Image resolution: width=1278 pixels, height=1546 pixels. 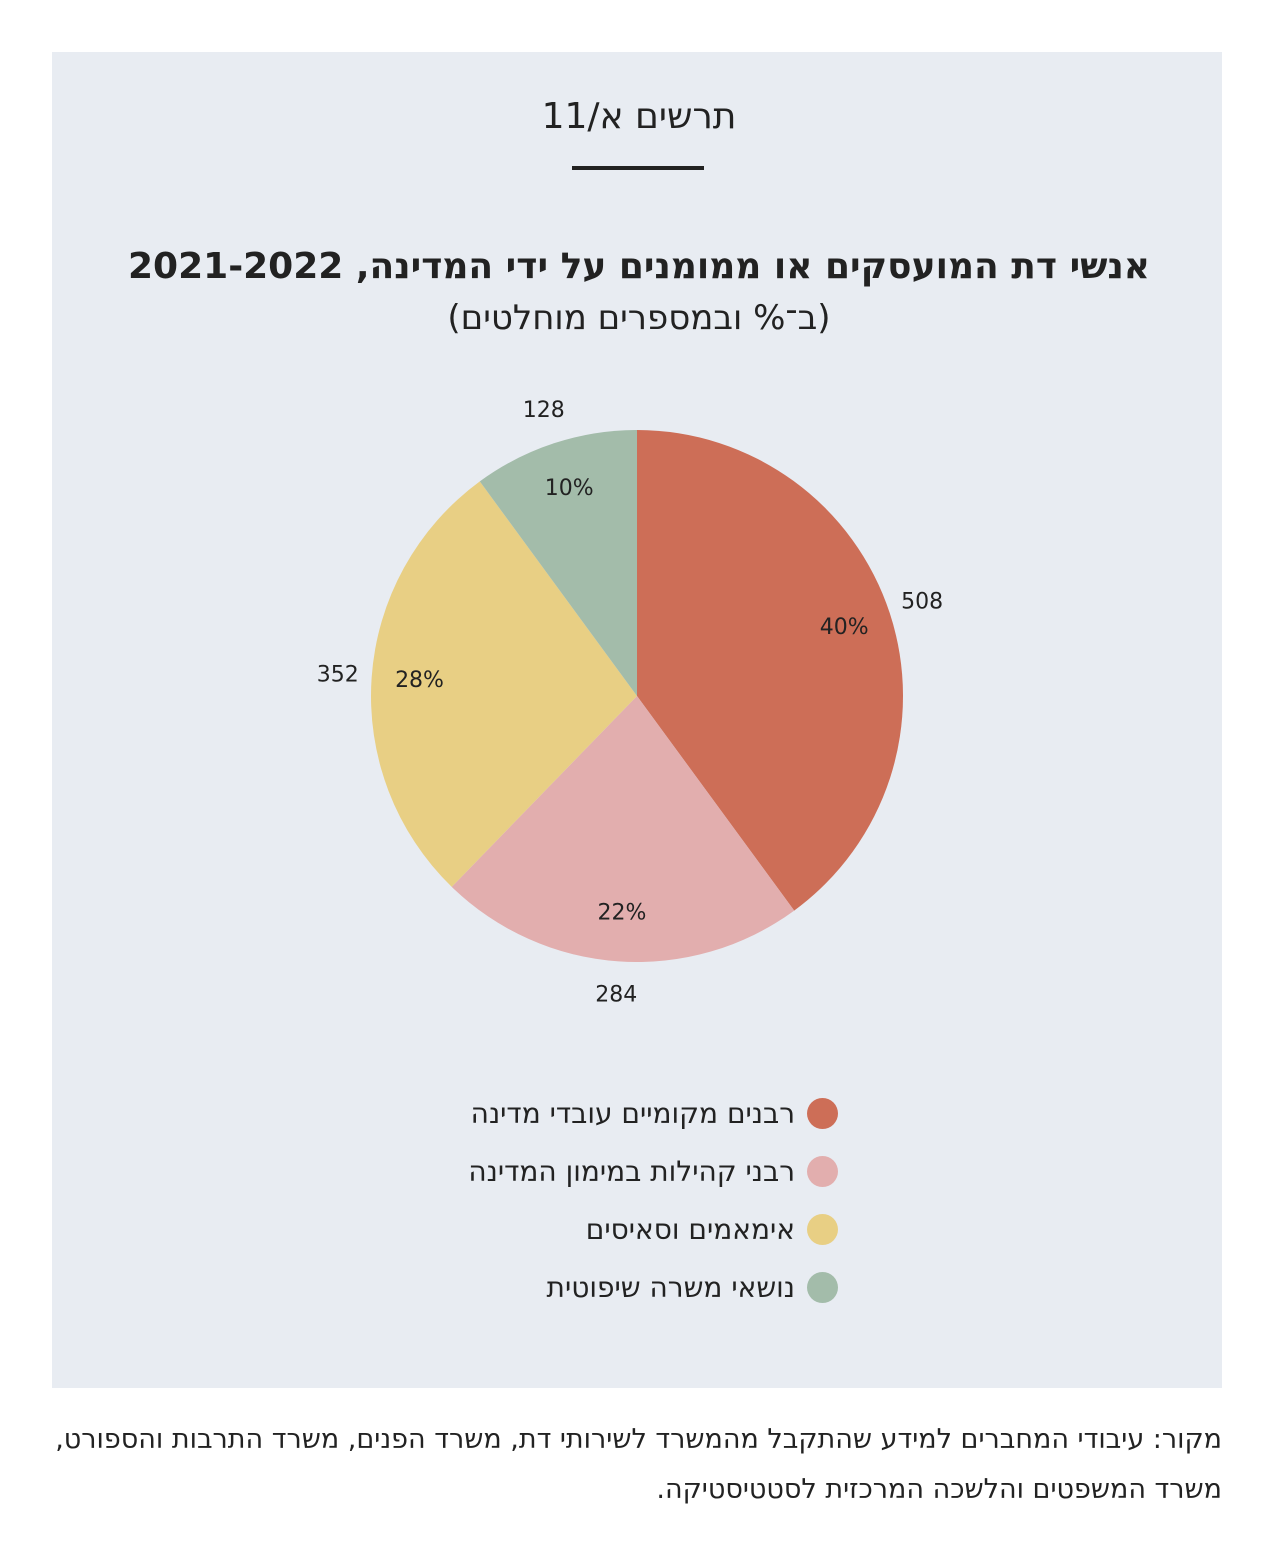 I want to click on legend-item: נושאי משרה שיפוטית, so click(x=653, y=1287).